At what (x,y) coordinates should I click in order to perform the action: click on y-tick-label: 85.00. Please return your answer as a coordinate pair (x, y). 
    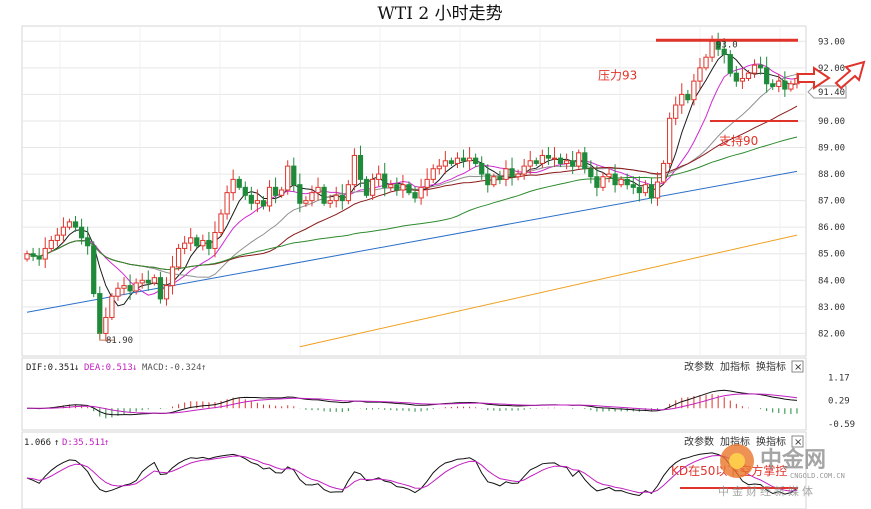
    Looking at the image, I should click on (831, 255).